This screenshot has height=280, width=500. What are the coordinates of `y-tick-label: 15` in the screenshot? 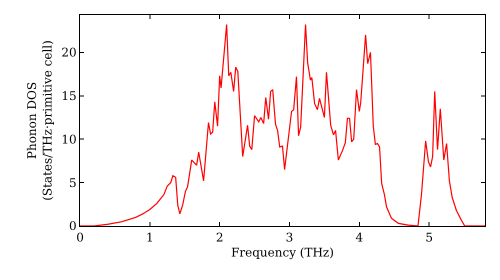 It's located at (69, 95).